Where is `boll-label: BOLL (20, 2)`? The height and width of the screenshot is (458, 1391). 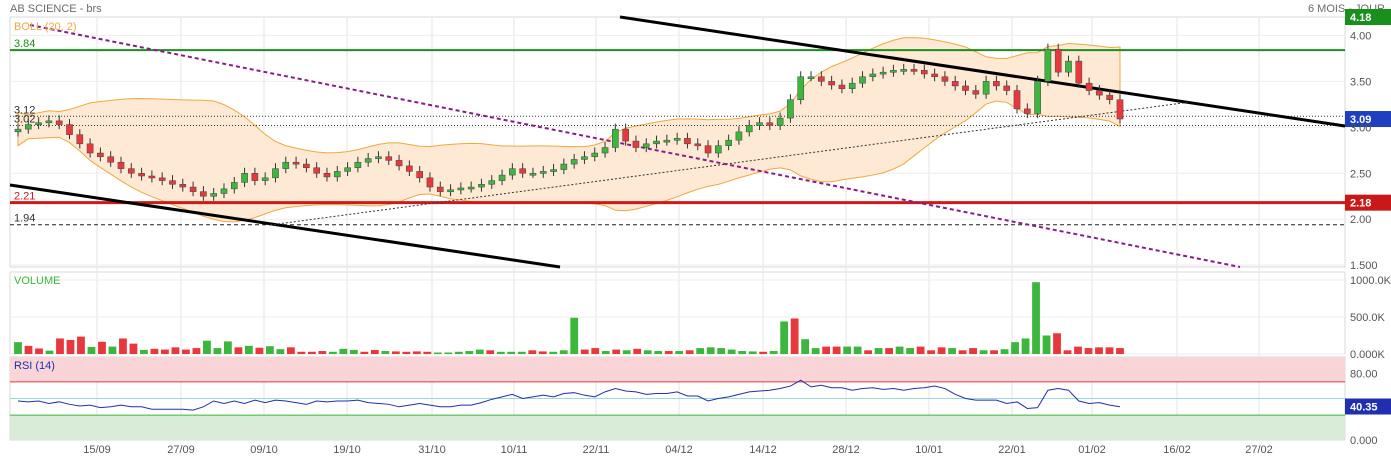 boll-label: BOLL (20, 2) is located at coordinates (45, 27).